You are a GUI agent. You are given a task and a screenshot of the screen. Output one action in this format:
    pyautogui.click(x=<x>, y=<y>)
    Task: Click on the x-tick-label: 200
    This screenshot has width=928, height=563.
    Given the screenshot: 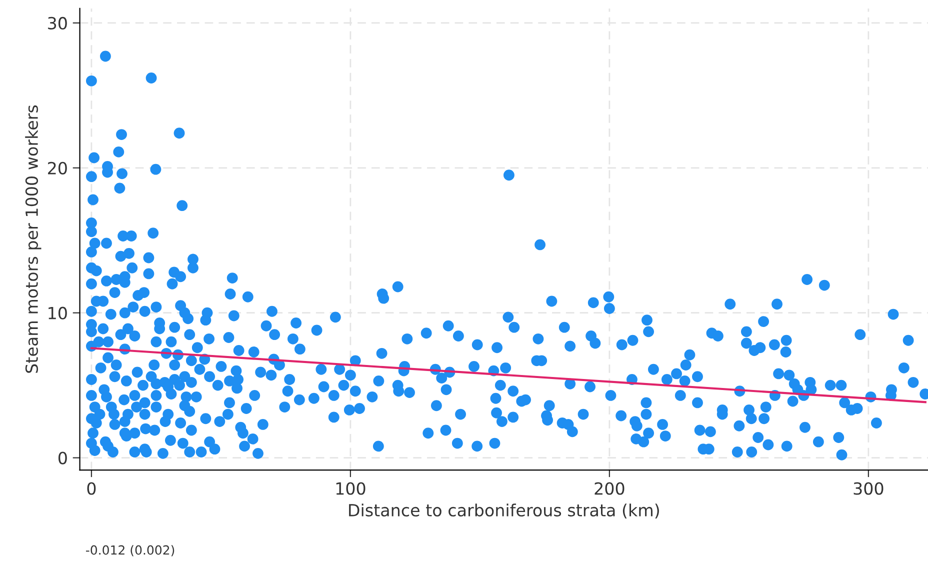 What is the action you would take?
    pyautogui.click(x=609, y=488)
    